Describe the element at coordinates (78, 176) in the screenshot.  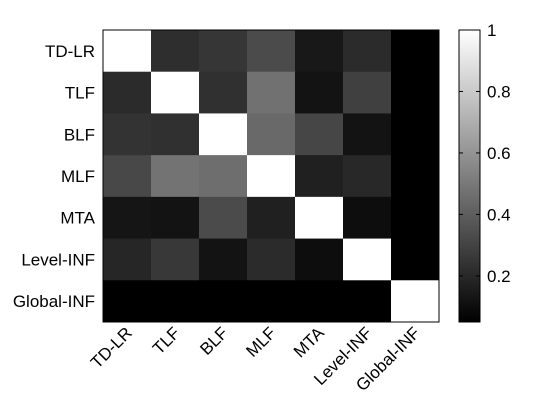
I see `row-label-3: MLF` at that location.